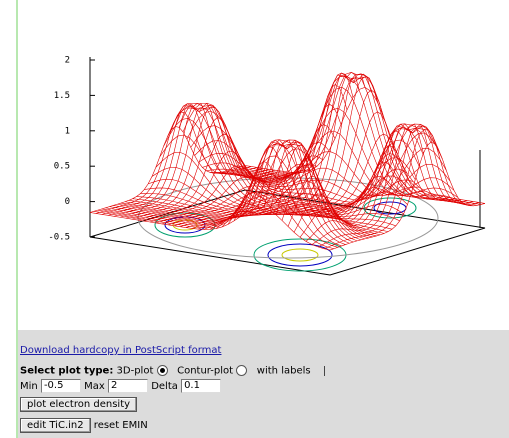  I want to click on max-label: Max, so click(94, 386).